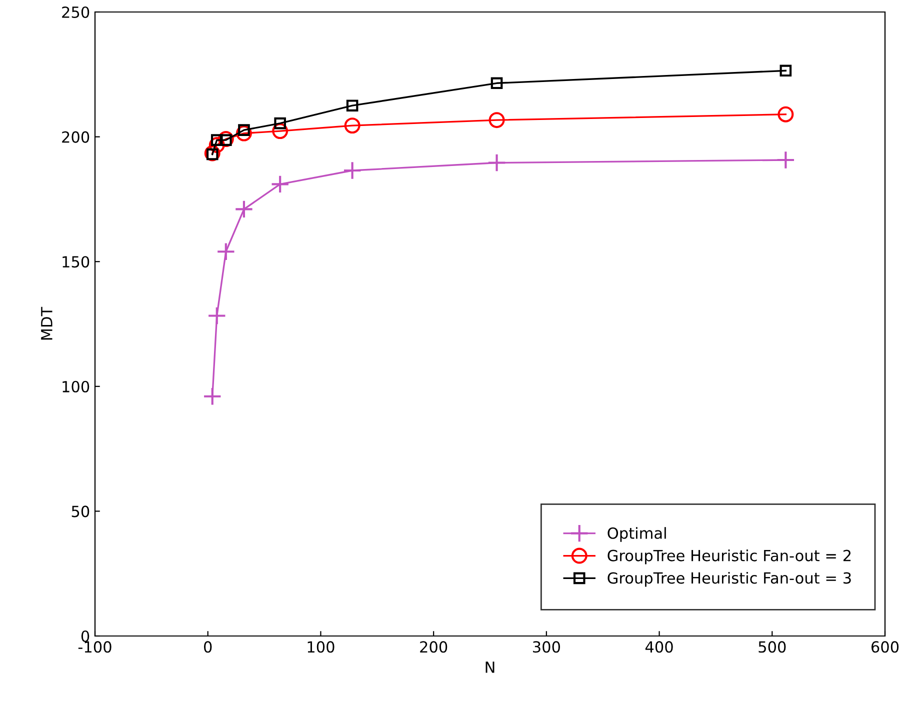 Image resolution: width=909 pixels, height=706 pixels. What do you see at coordinates (885, 647) in the screenshot?
I see `x-tick-label: 600` at bounding box center [885, 647].